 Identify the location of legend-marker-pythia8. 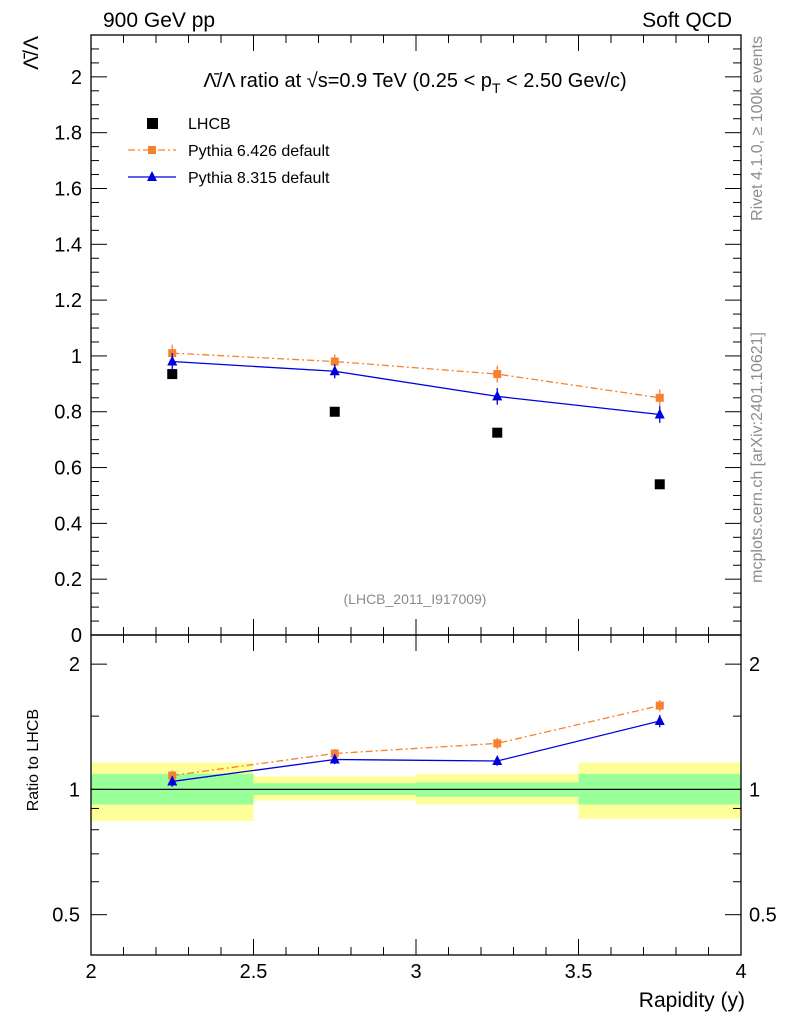
(152, 176).